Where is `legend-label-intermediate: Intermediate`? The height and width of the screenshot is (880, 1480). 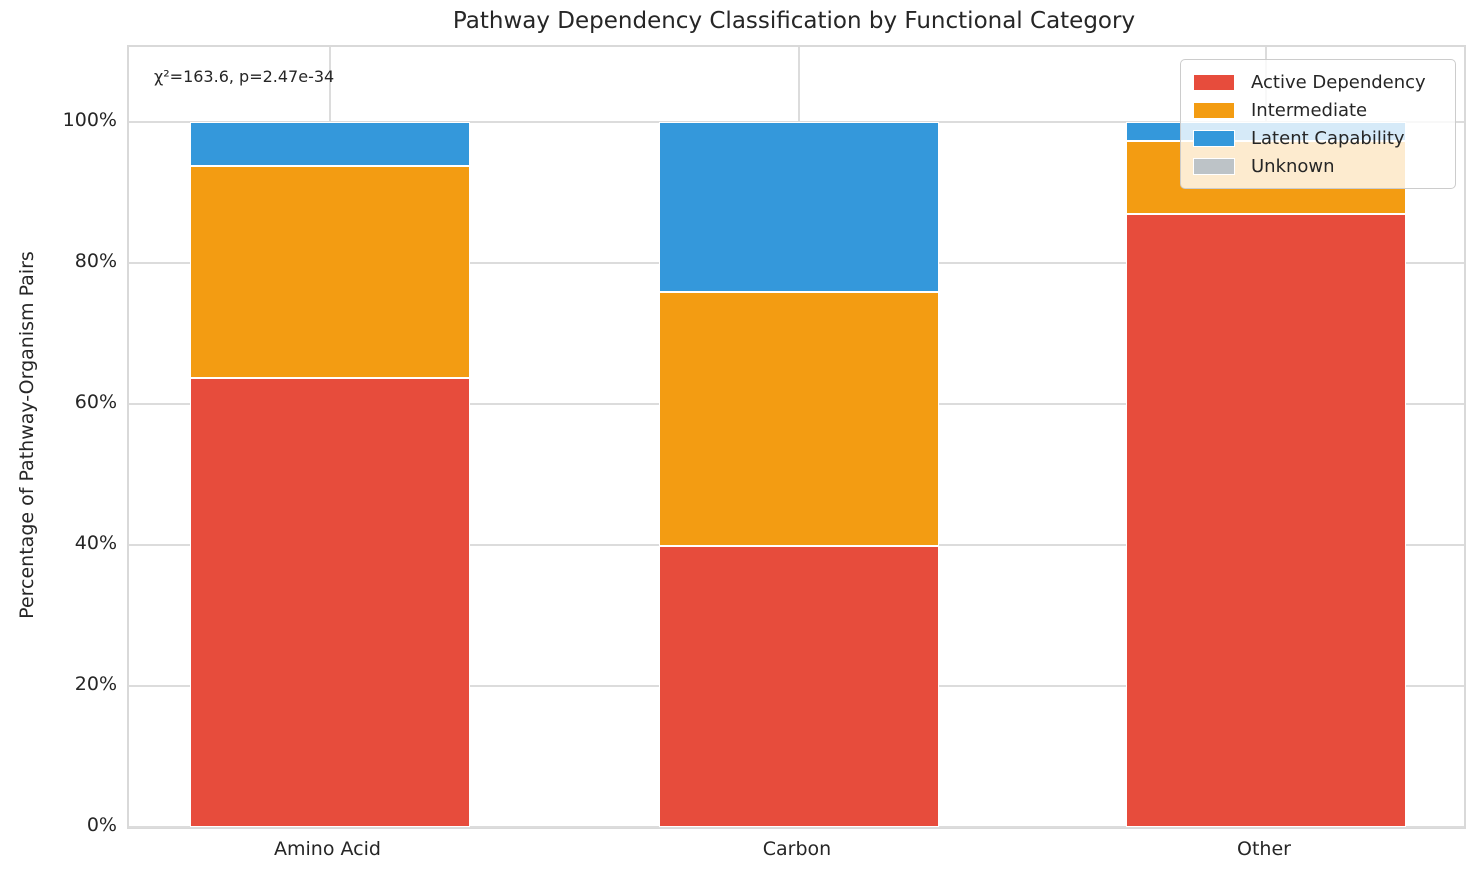 legend-label-intermediate: Intermediate is located at coordinates (1309, 110).